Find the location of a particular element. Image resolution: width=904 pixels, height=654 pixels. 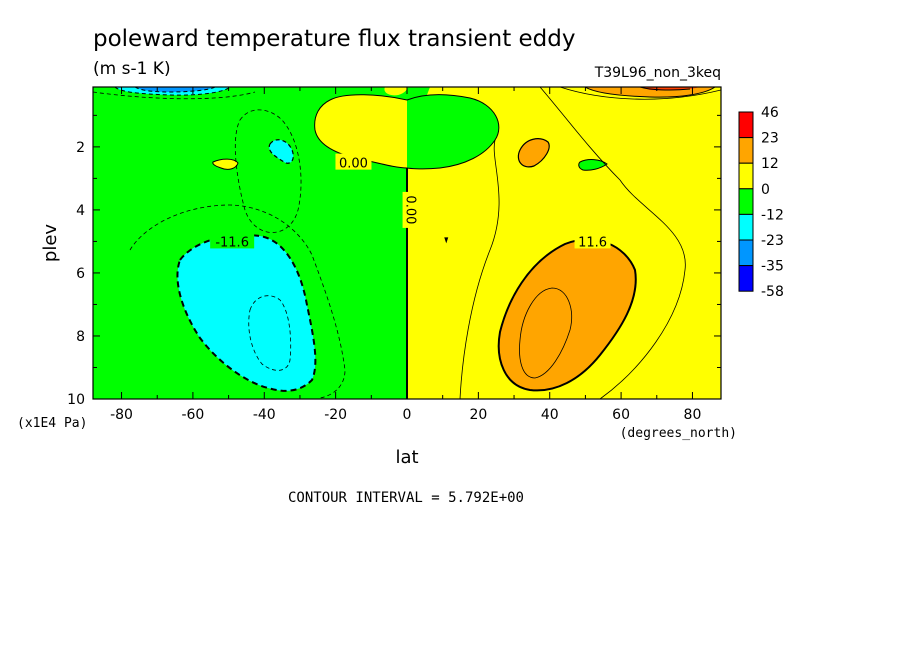

contour-cyan-inner is located at coordinates (270, 333).